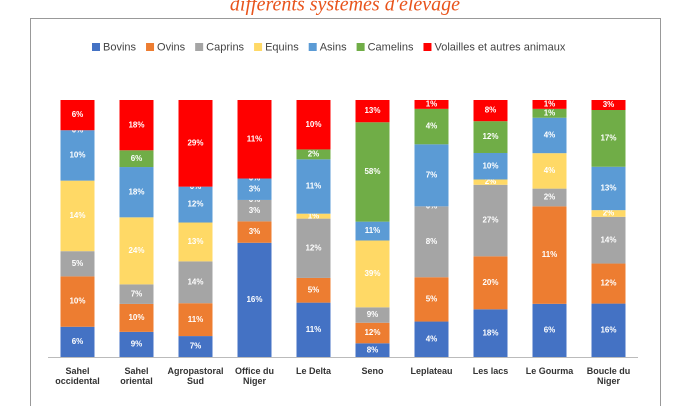  I want to click on x-tick-label: Seno, so click(372, 371).